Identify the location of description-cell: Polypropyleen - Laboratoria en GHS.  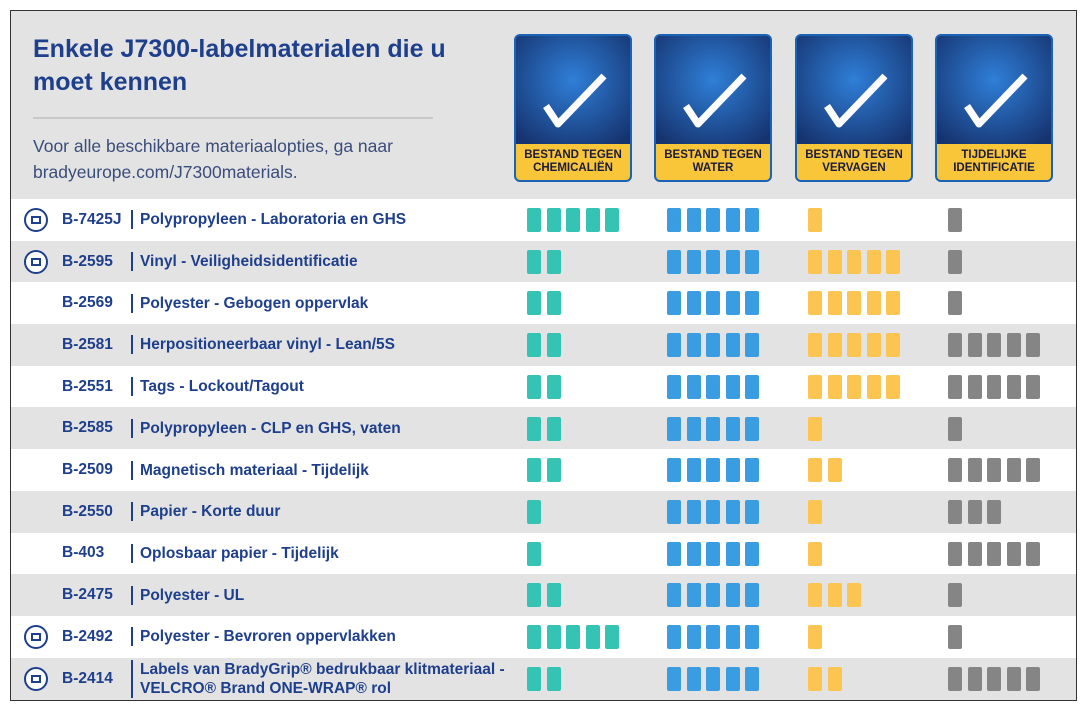
(321, 220).